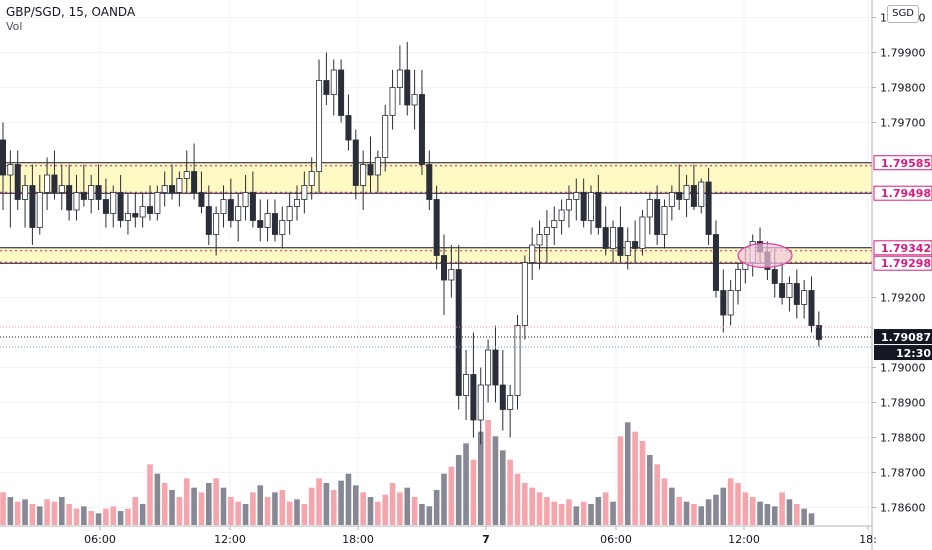 The width and height of the screenshot is (932, 550). Describe the element at coordinates (903, 438) in the screenshot. I see `price-tick-label: 1.78800` at that location.